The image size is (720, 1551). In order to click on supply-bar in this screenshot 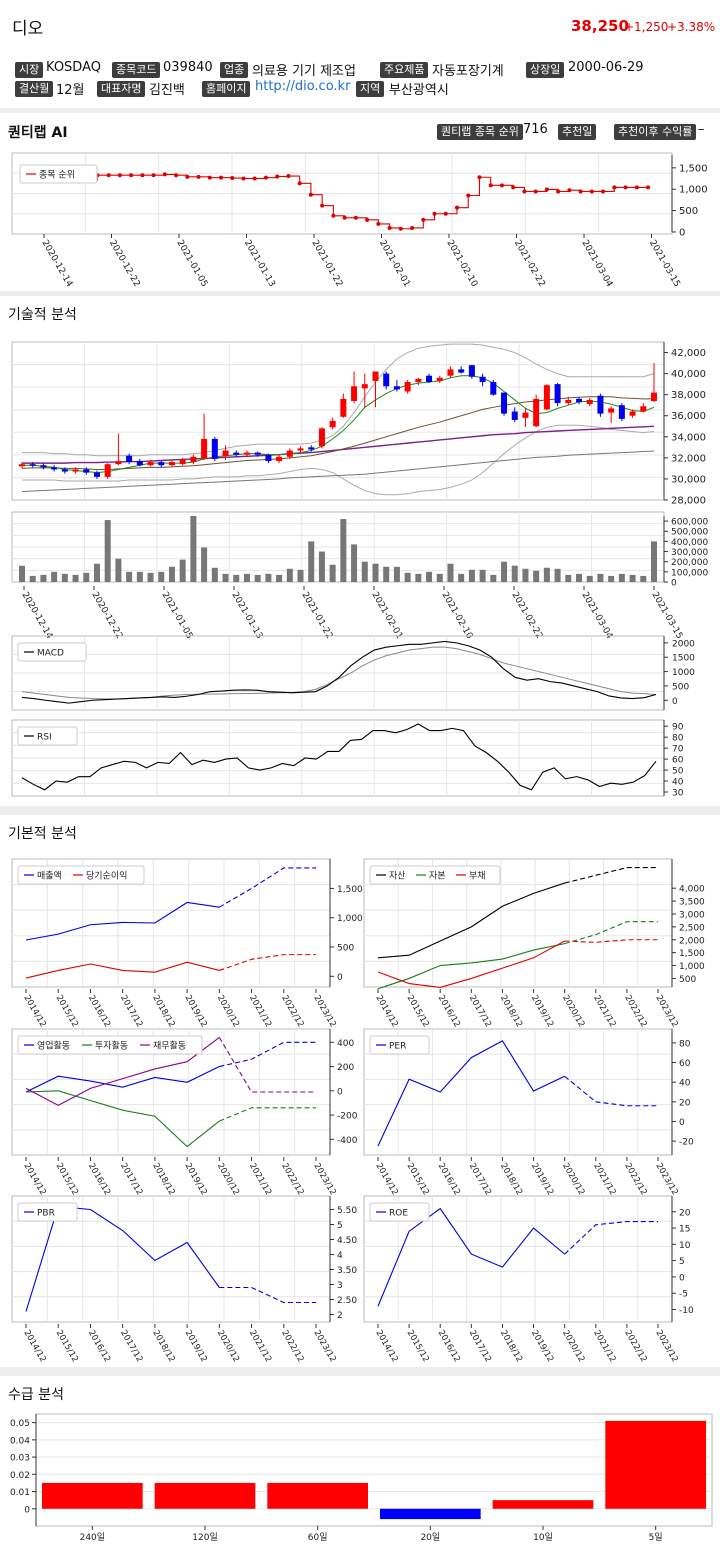, I will do `click(92, 1495)`.